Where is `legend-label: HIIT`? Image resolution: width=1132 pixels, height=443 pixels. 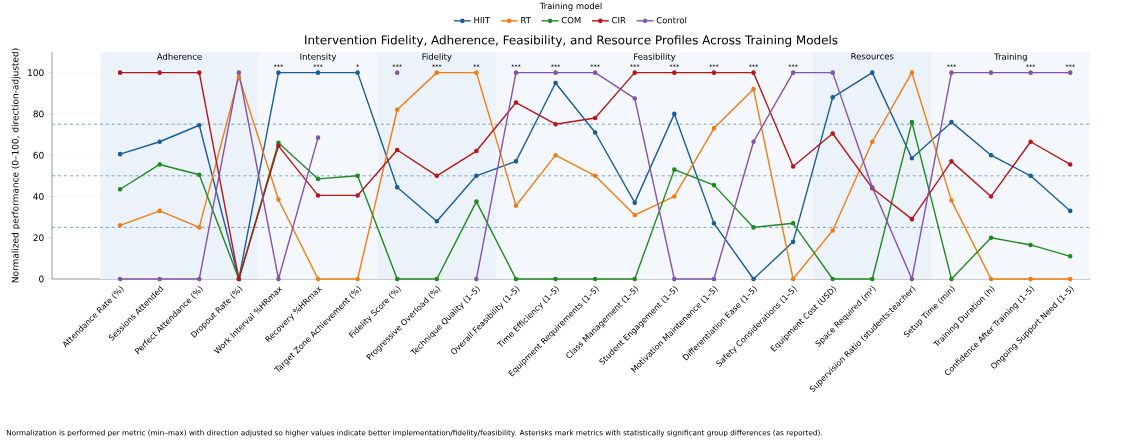 legend-label: HIIT is located at coordinates (482, 20).